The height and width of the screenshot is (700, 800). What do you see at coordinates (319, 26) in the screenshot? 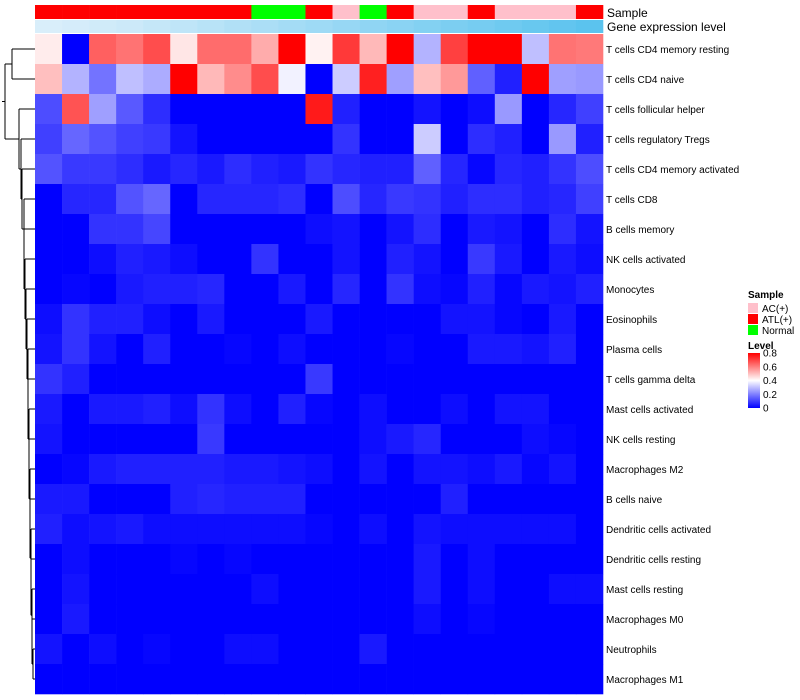
I see `expression-annotation-bar` at bounding box center [319, 26].